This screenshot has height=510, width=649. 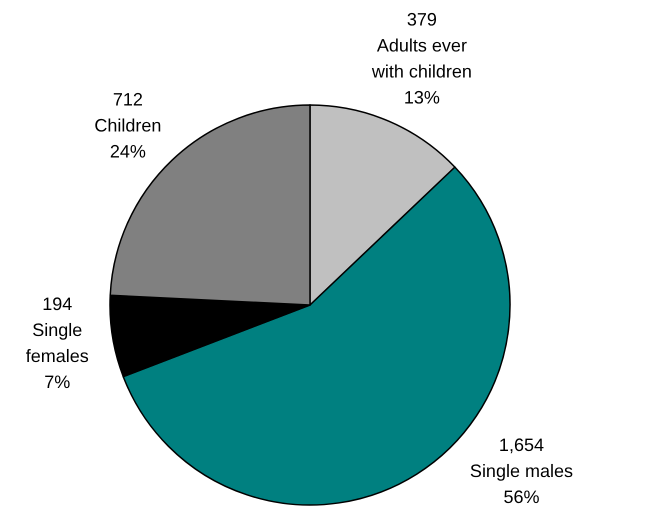 What do you see at coordinates (521, 471) in the screenshot?
I see `slice-label: Single males` at bounding box center [521, 471].